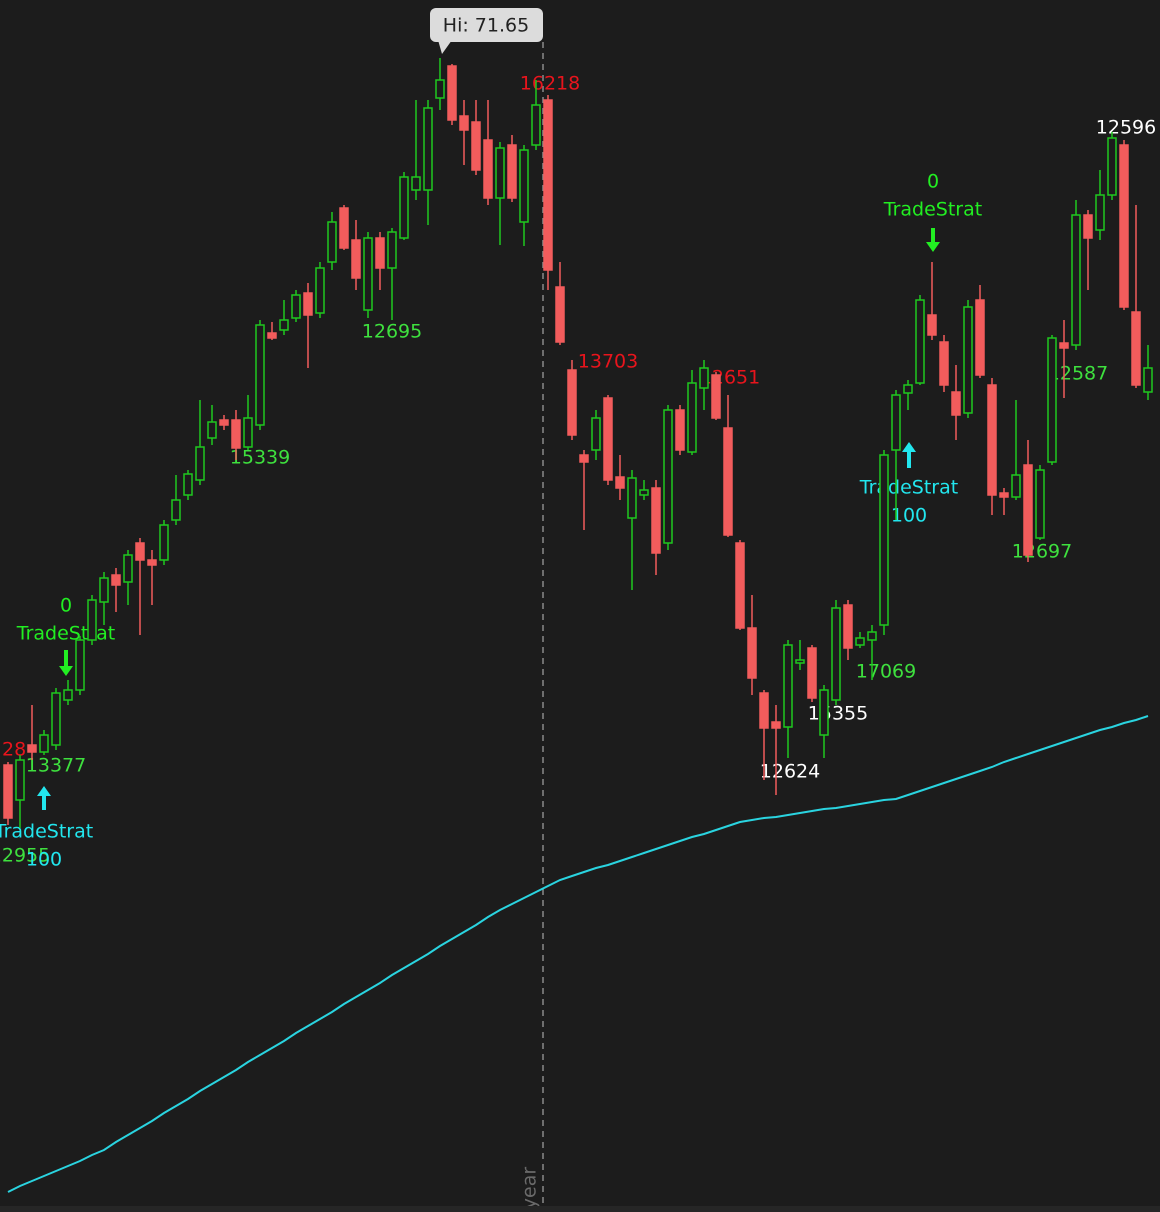  I want to click on value-label: 12695, so click(392, 332).